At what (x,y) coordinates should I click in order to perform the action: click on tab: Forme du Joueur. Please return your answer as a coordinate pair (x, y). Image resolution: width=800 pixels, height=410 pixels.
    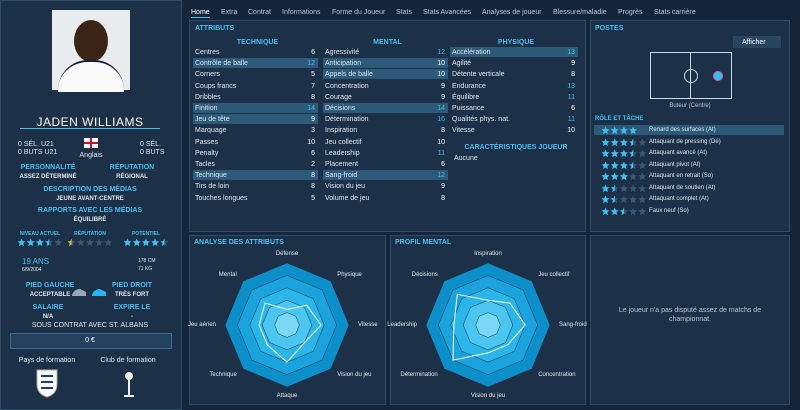
    Looking at the image, I should click on (359, 12).